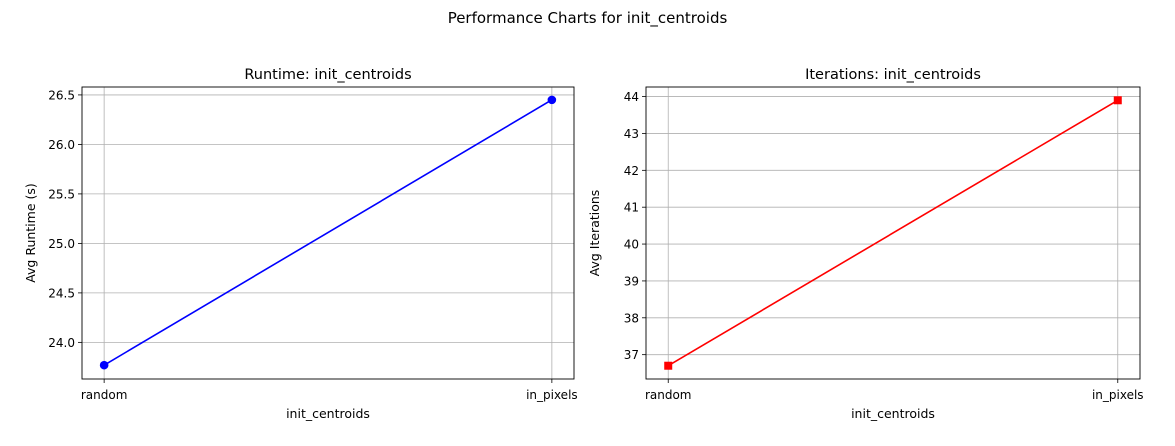 The height and width of the screenshot is (446, 1175). What do you see at coordinates (631, 134) in the screenshot?
I see `iterations-y-tick-label: 43` at bounding box center [631, 134].